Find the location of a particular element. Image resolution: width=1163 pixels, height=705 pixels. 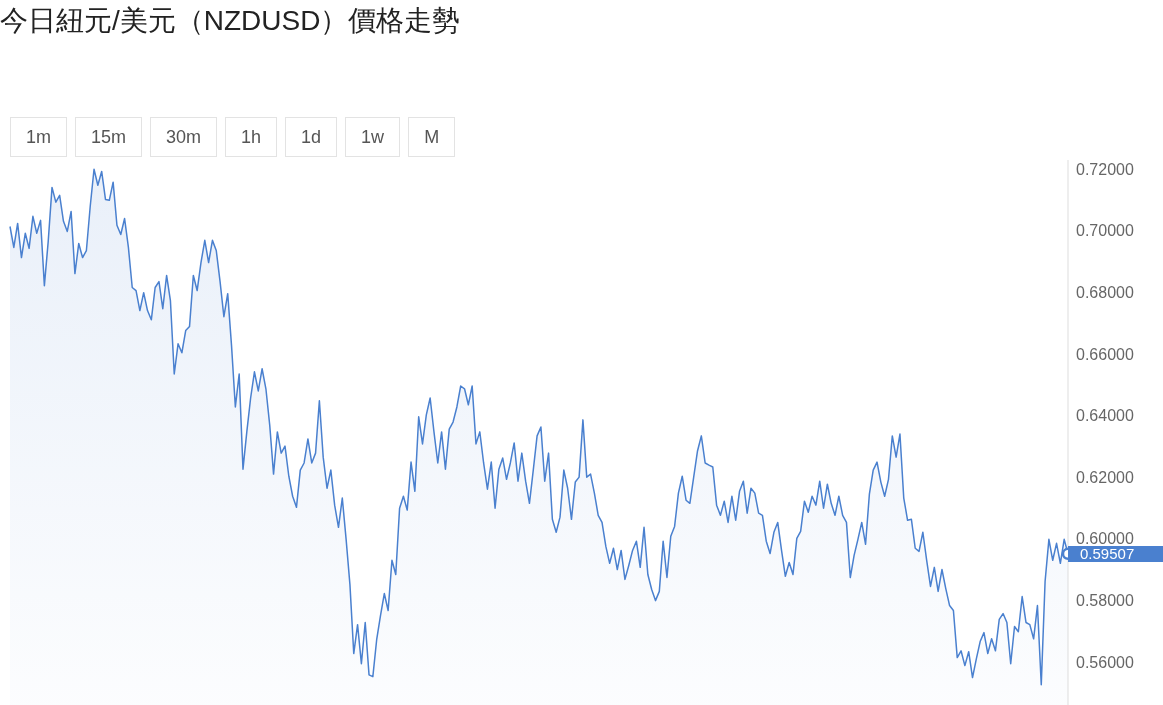

text: 15m is located at coordinates (109, 137).